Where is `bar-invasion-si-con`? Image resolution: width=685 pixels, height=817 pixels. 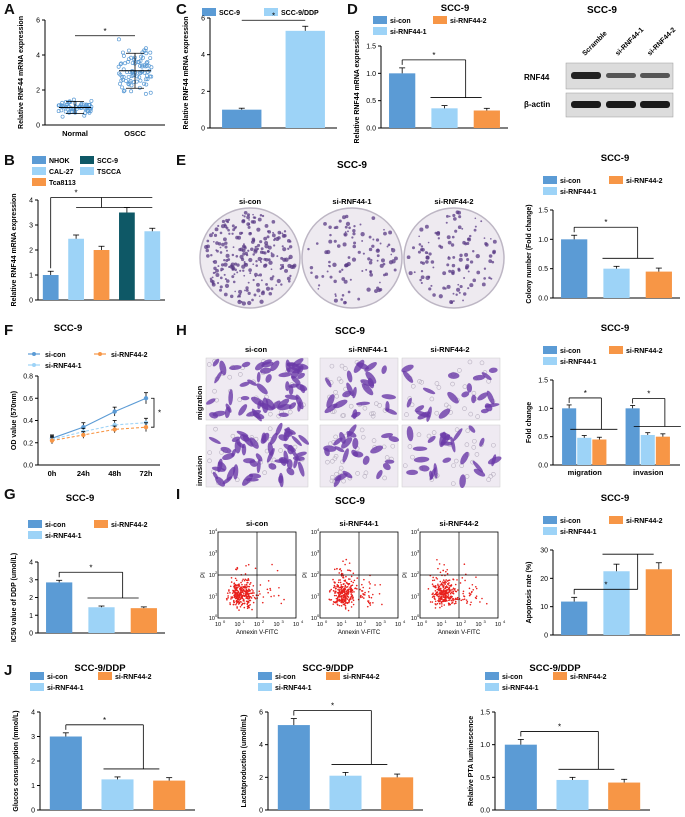 bar-invasion-si-con is located at coordinates (632, 436).